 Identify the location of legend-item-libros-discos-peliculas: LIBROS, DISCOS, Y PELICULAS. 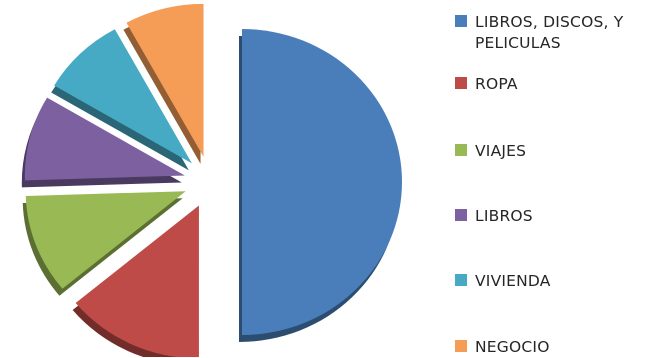
(552, 33).